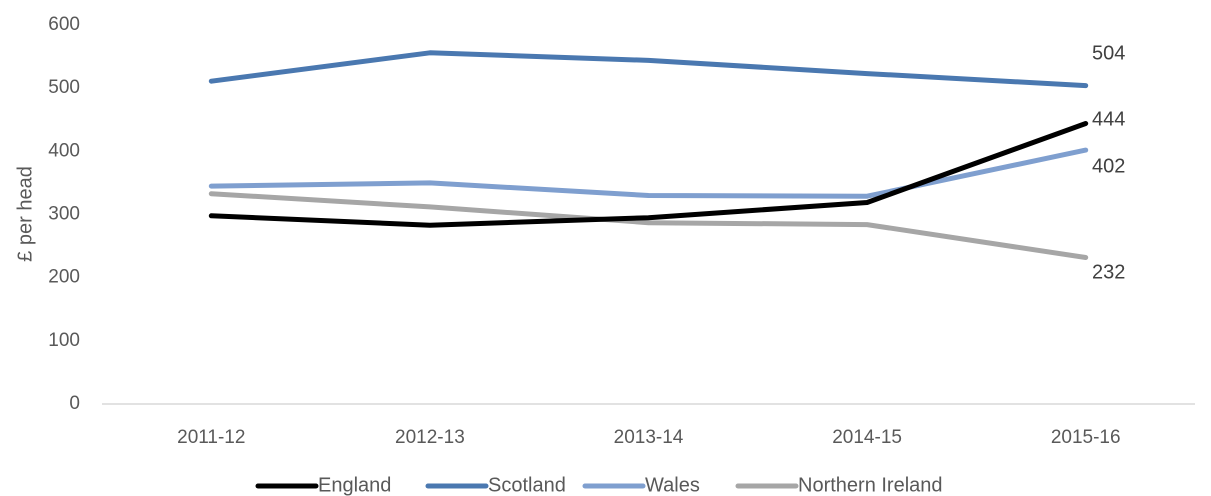 The width and height of the screenshot is (1211, 496). I want to click on legend-label-wales: Wales, so click(672, 485).